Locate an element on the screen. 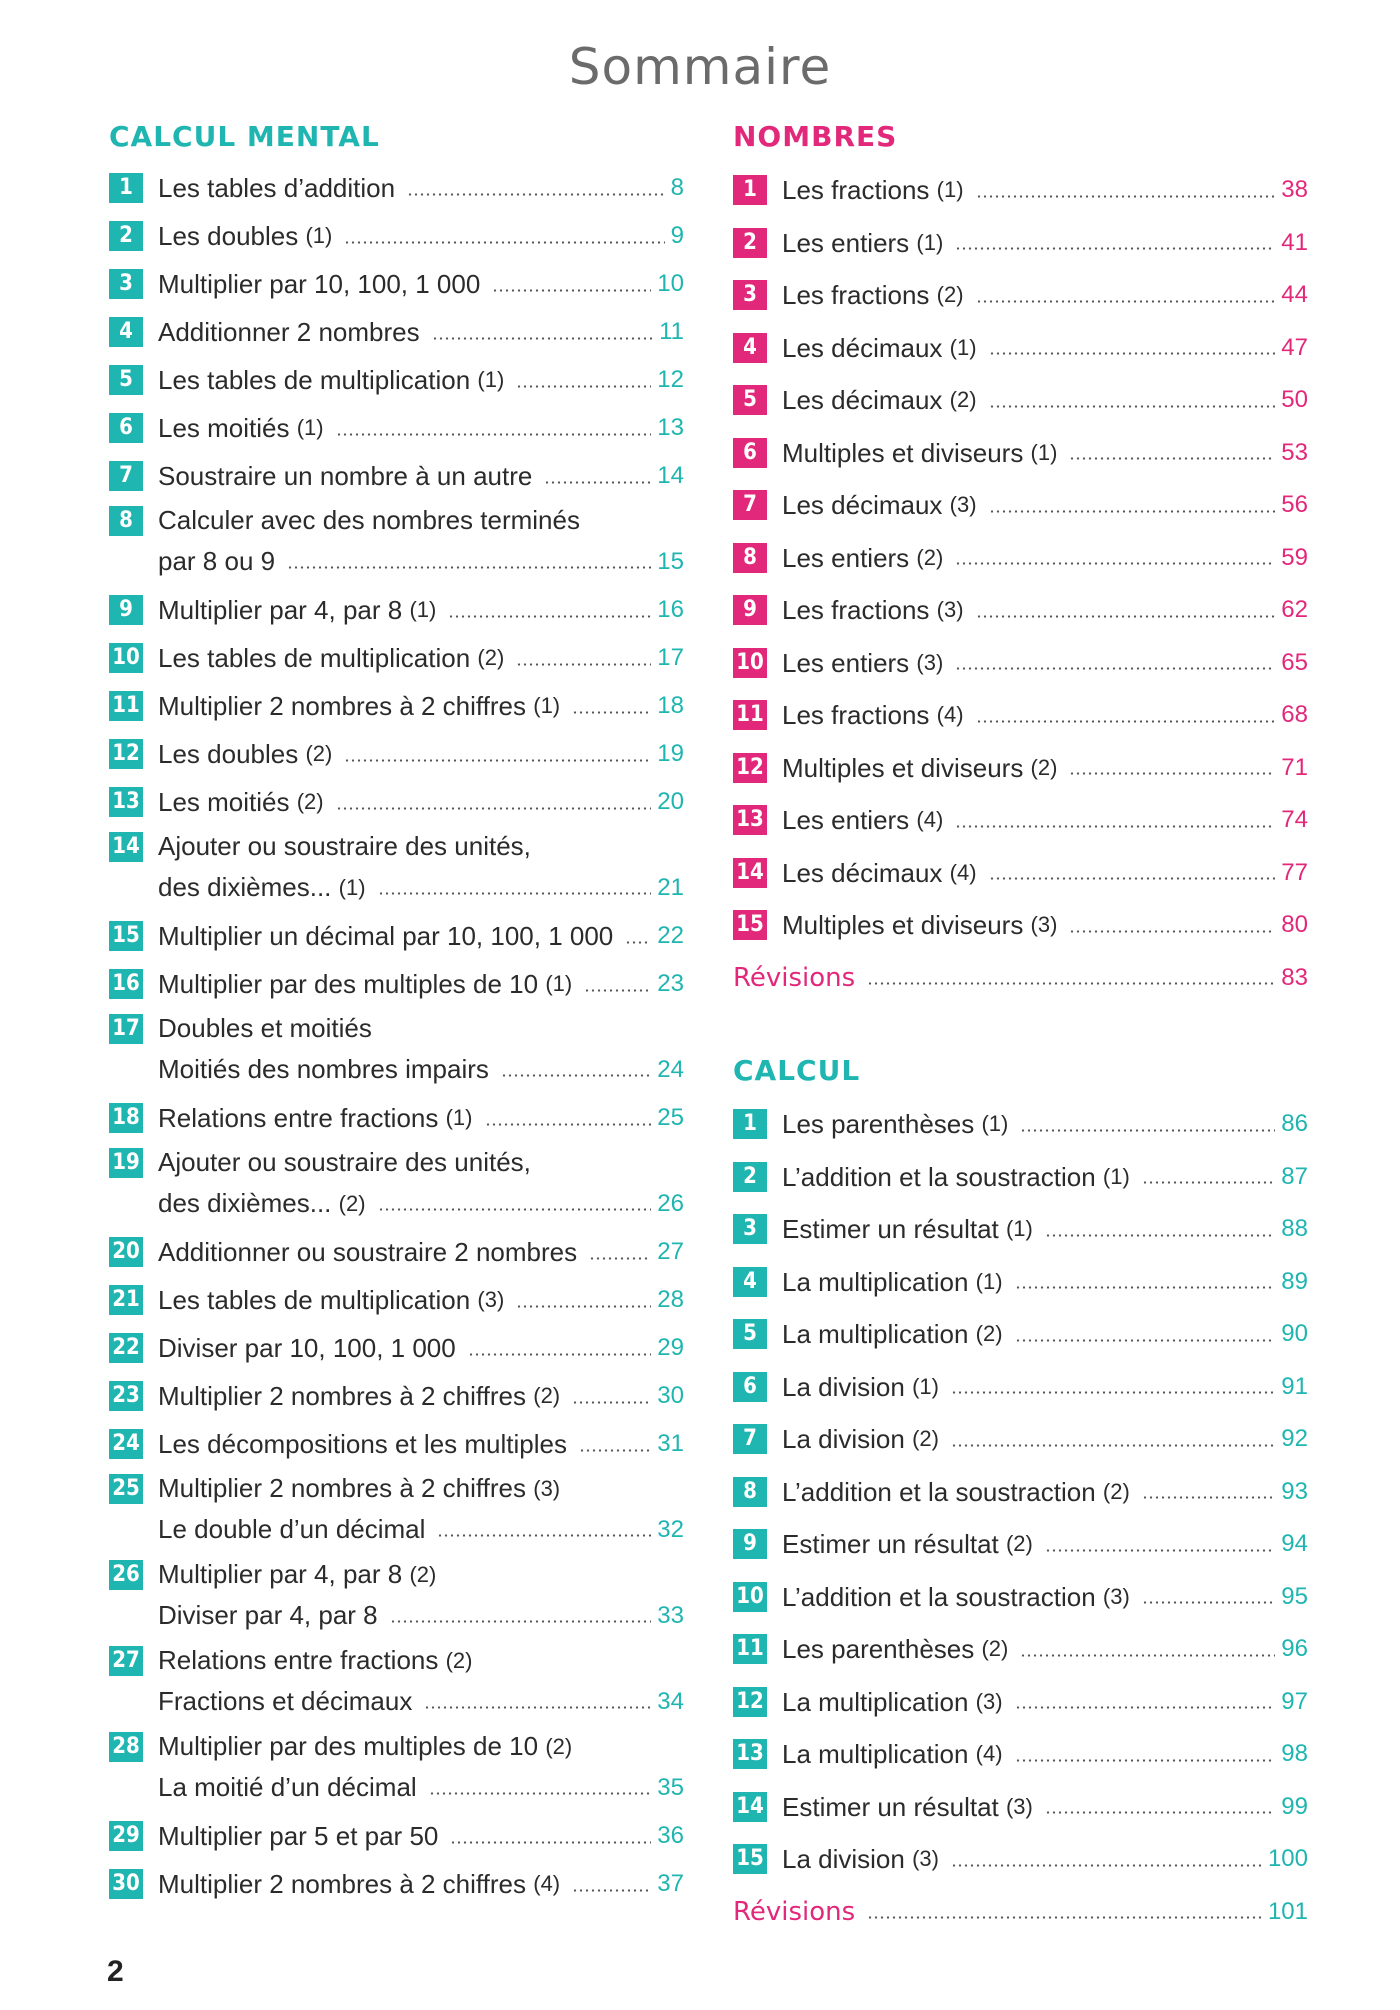  toc-entry: 29 Multiplier par 5 et par 50 36 is located at coordinates (396, 1836).